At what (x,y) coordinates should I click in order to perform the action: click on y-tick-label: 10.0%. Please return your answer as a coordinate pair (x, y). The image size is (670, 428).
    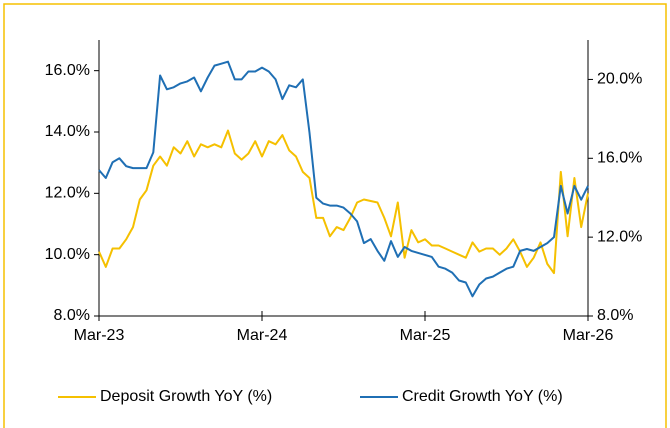
    Looking at the image, I should click on (67, 254).